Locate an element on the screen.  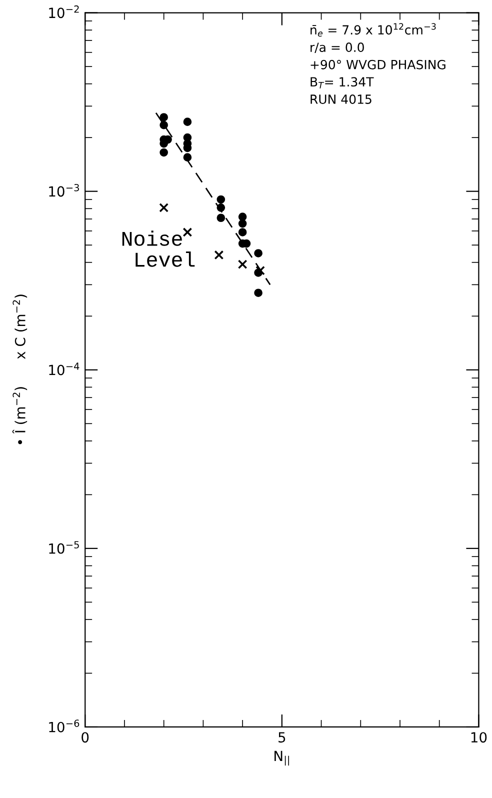
annotation: Noise Level is located at coordinates (158, 248).